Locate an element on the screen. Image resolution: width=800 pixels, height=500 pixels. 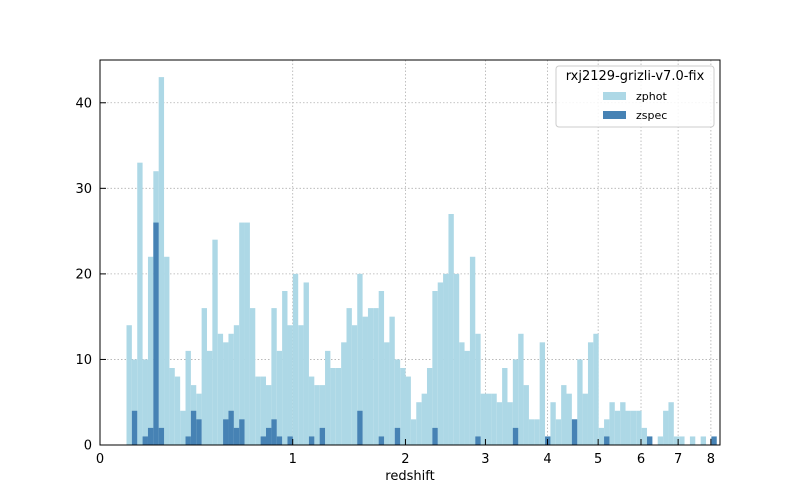
x-tick-label: 3 is located at coordinates (485, 459).